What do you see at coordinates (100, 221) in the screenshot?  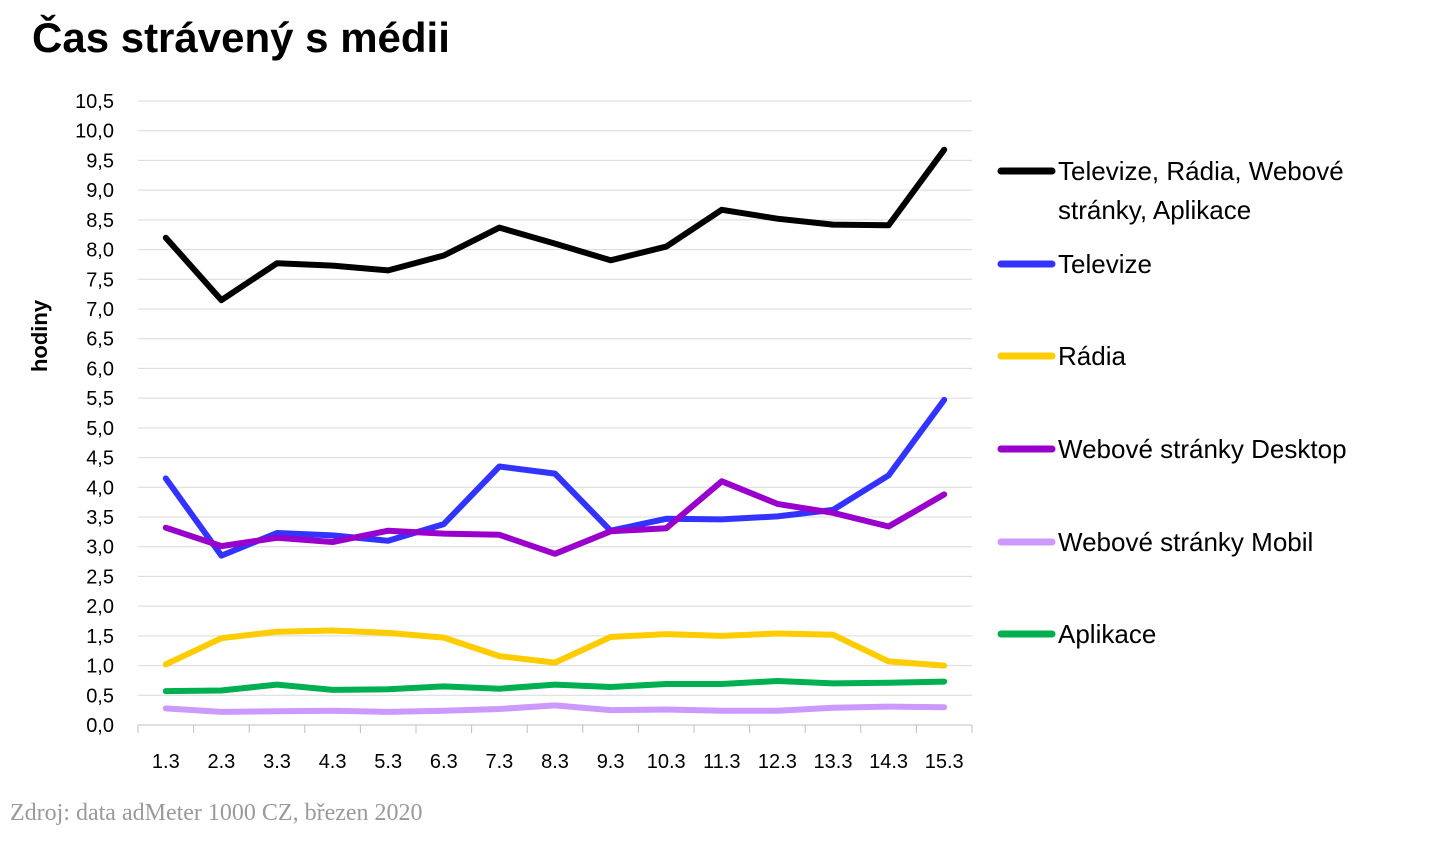 I see `y-tick-label: 8,5` at bounding box center [100, 221].